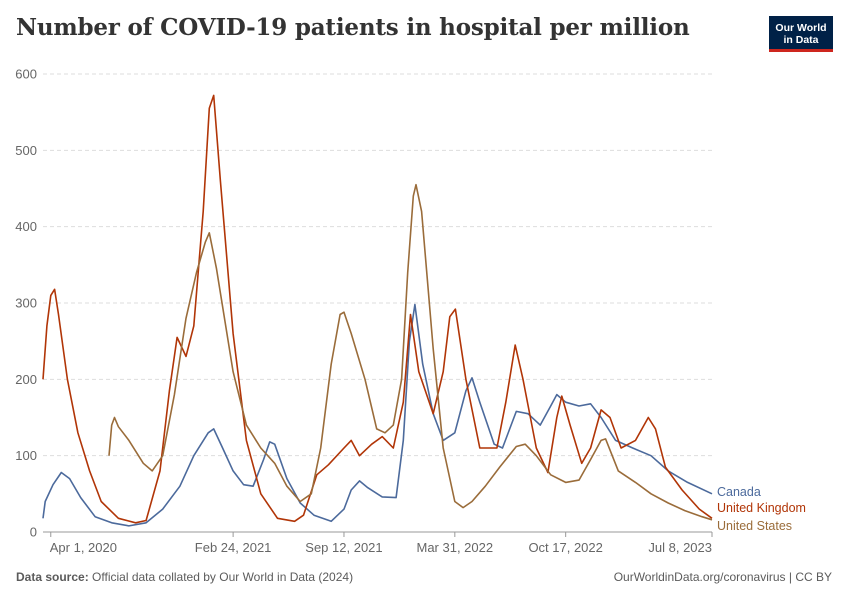  Describe the element at coordinates (83, 547) in the screenshot. I see `x-tick-label: Apr 1, 2020` at that location.